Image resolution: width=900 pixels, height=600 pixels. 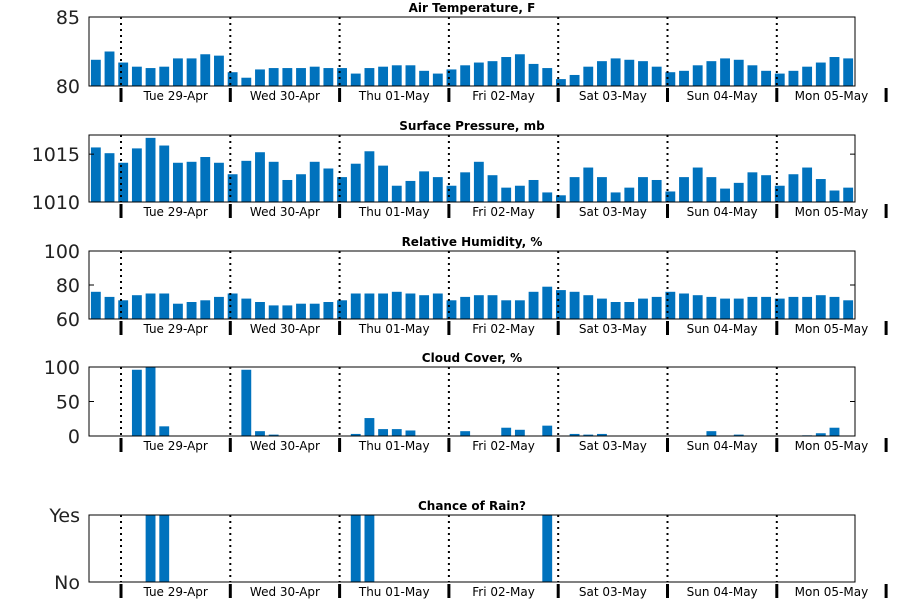 I want to click on x-day-label: Sat 03-May, so click(x=613, y=329).